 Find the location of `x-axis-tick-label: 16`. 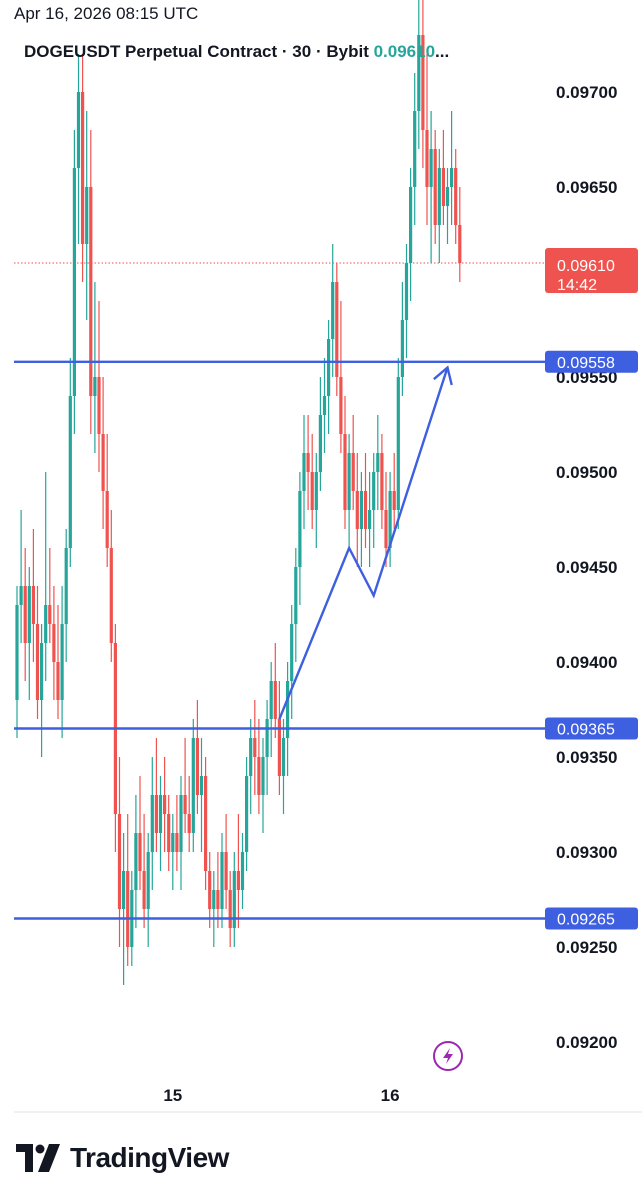

x-axis-tick-label: 16 is located at coordinates (390, 1095).